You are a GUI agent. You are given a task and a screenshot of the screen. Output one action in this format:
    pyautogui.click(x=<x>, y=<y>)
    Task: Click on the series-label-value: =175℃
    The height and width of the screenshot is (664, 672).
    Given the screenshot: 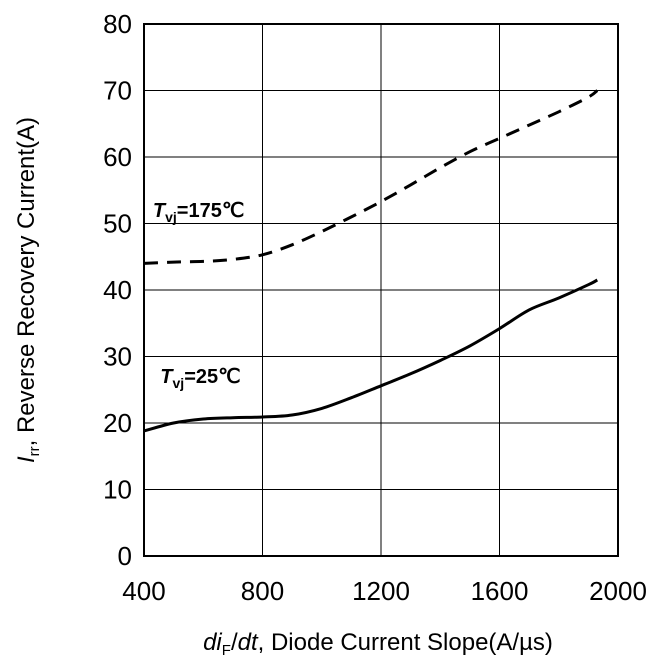 What is the action you would take?
    pyautogui.click(x=211, y=211)
    